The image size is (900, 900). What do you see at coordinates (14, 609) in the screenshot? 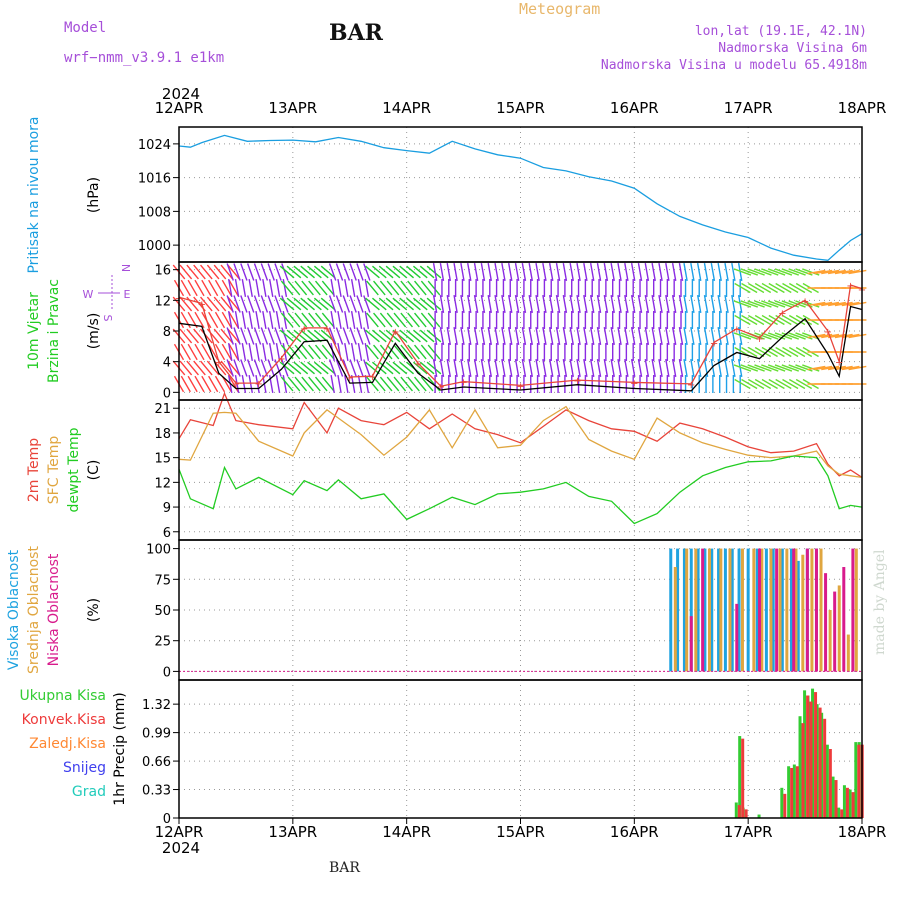
I see `panel-label-cloud: Visoka Oblacnost` at bounding box center [14, 609].